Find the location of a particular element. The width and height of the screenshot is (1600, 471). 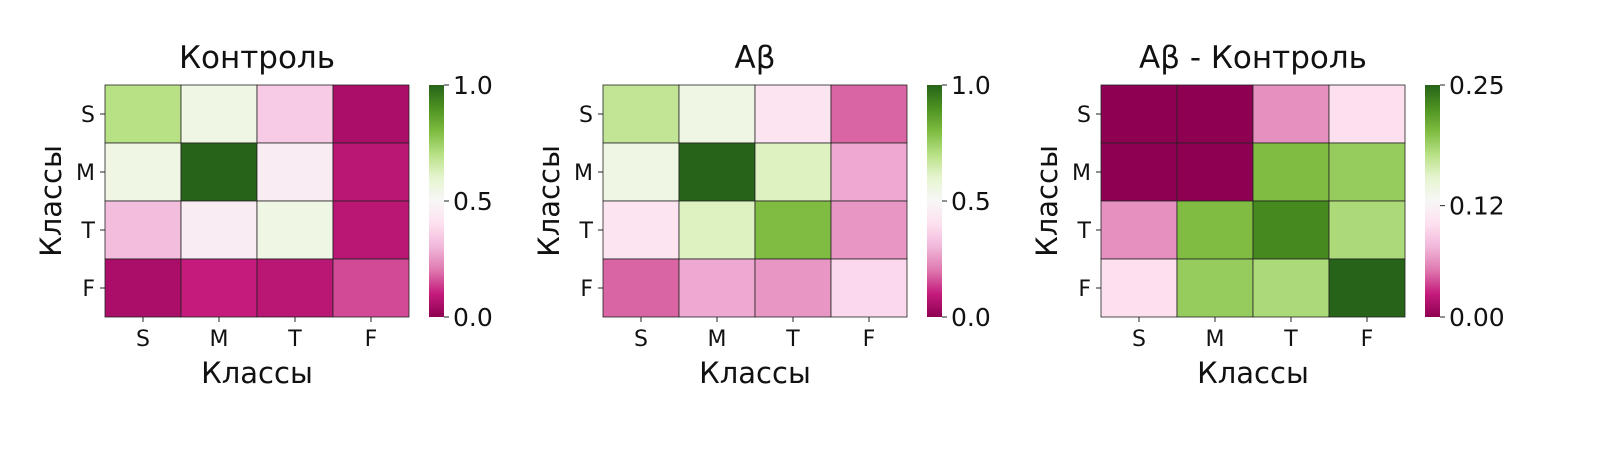

colorbar-tick-label: 0.25 is located at coordinates (1477, 85).